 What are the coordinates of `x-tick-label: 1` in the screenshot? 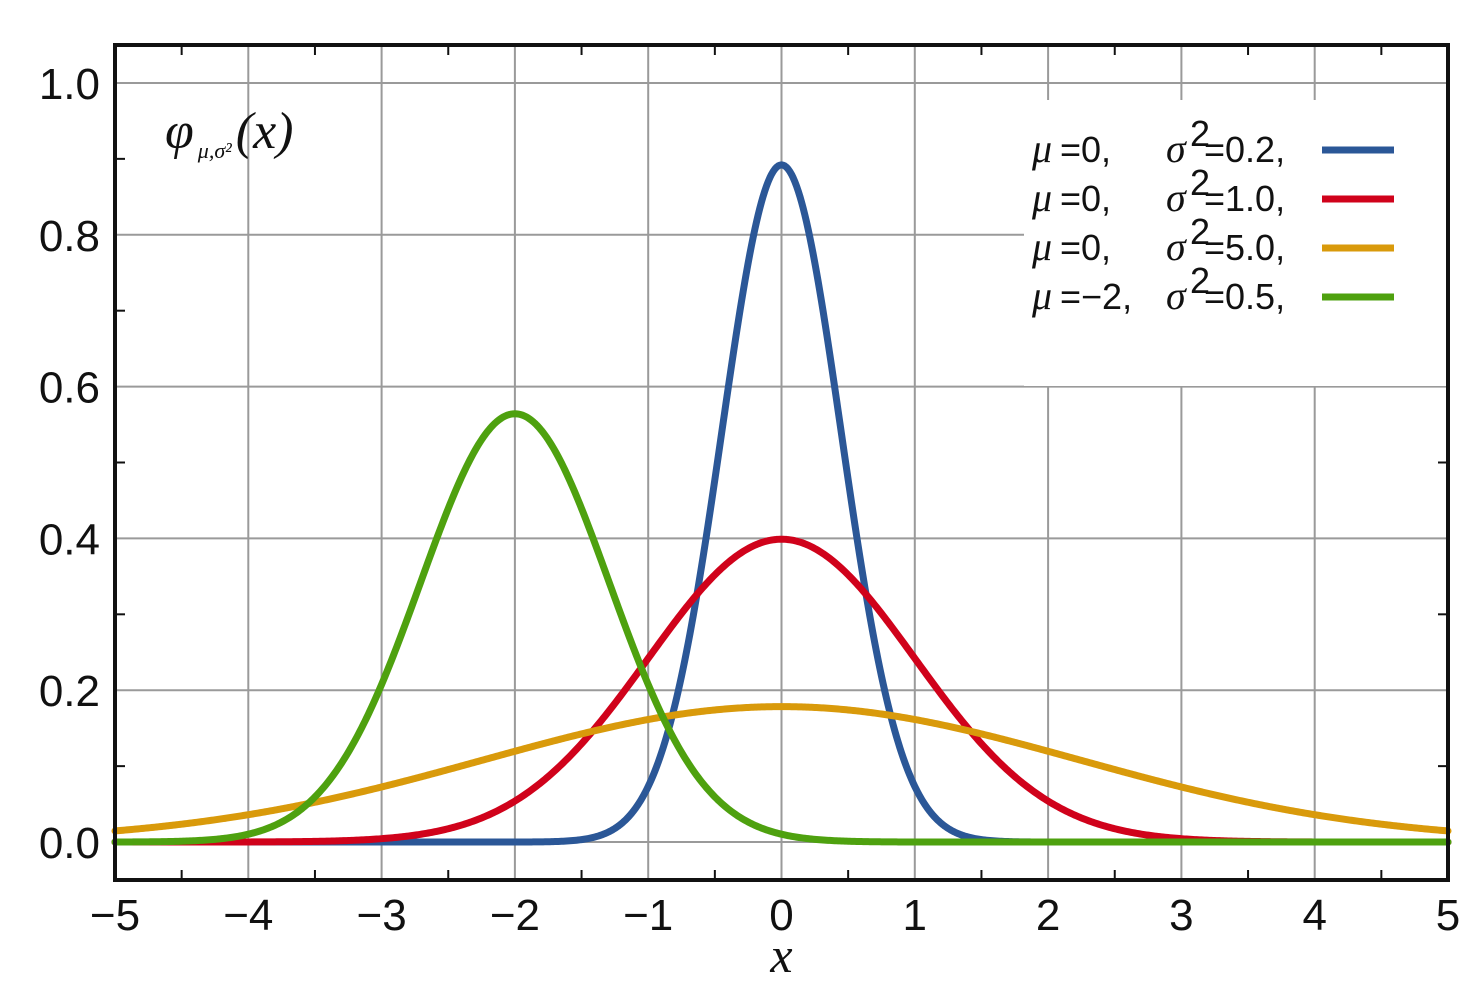 It's located at (915, 915).